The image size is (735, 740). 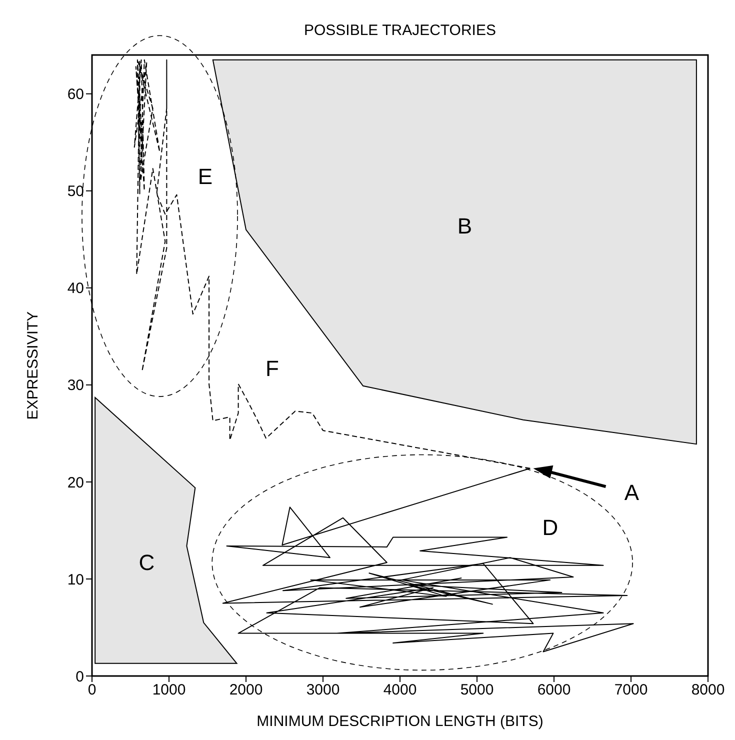 I want to click on x-axis-title: MINIMUM DESCRIPTION LENGTH (BITS), so click(x=400, y=721).